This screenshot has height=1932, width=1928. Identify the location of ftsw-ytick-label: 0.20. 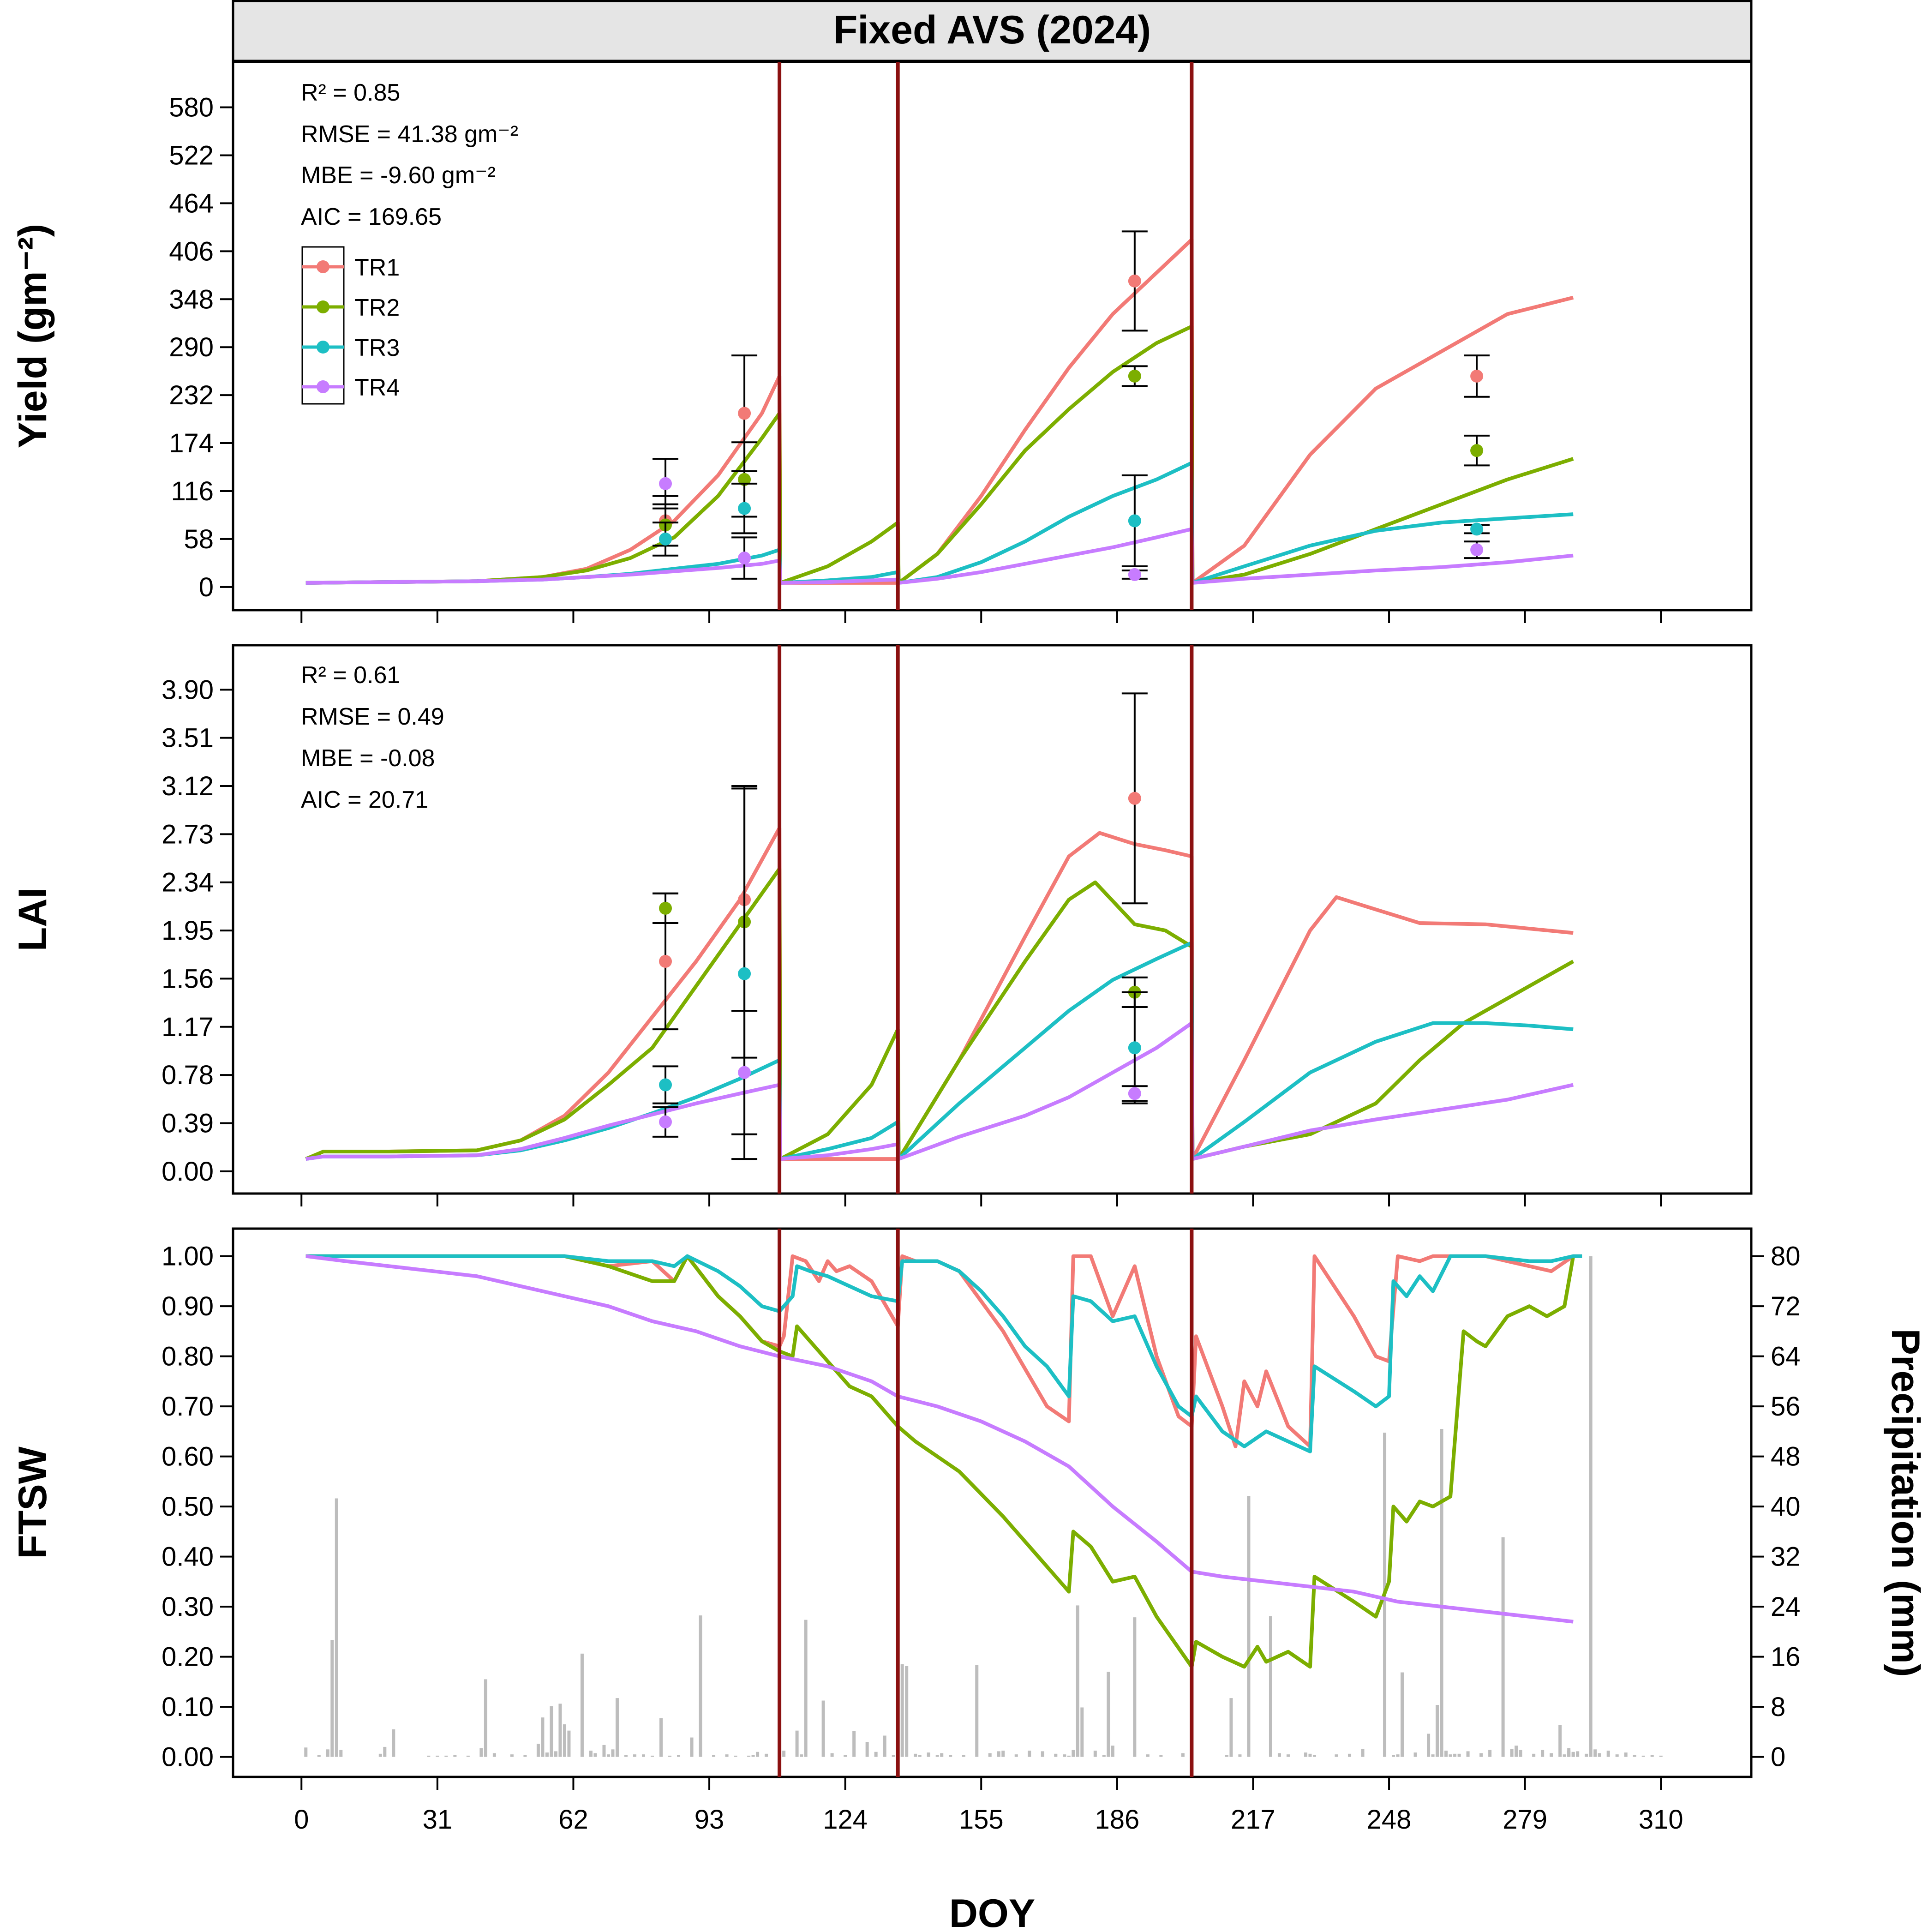
(188, 1657).